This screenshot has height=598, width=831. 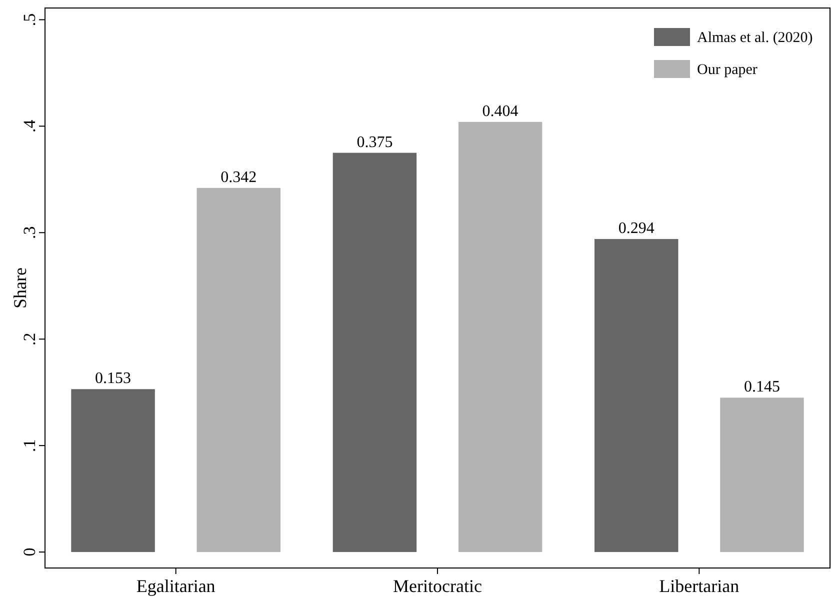 I want to click on data-label: 0.375, so click(x=374, y=142).